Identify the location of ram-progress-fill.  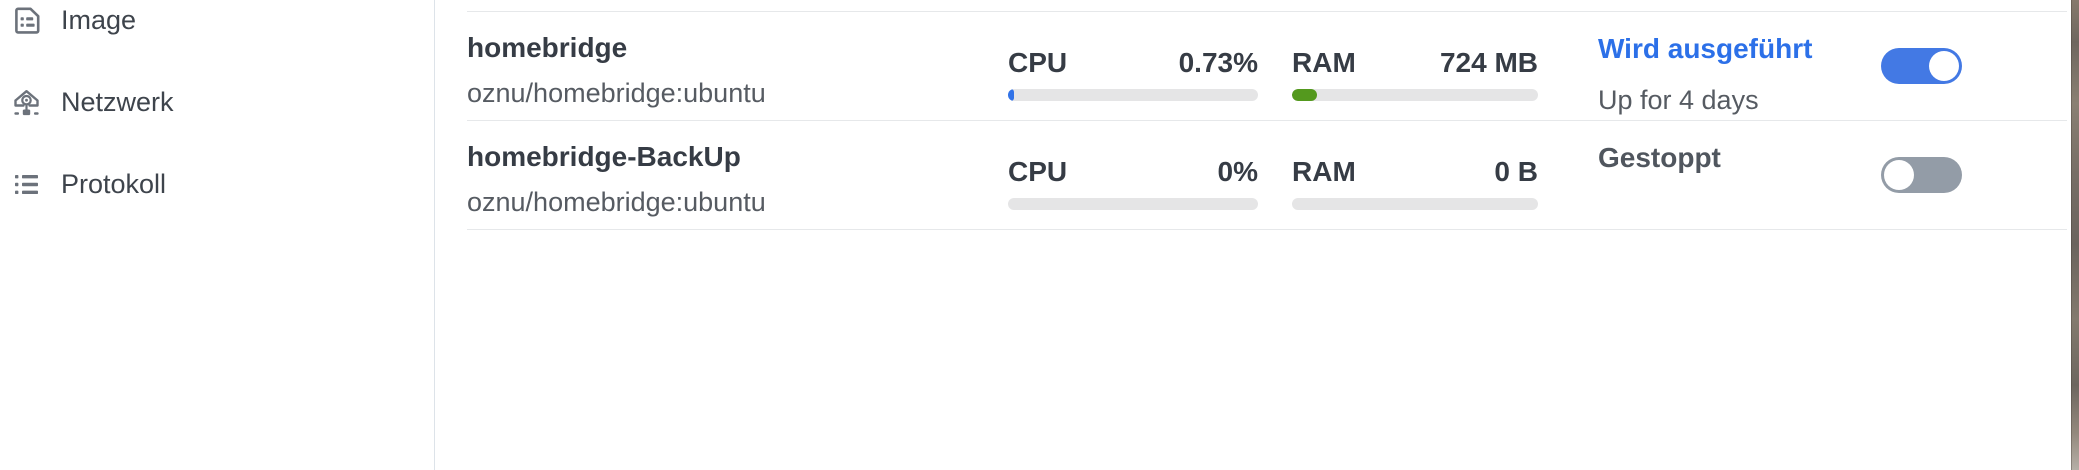
(1304, 94).